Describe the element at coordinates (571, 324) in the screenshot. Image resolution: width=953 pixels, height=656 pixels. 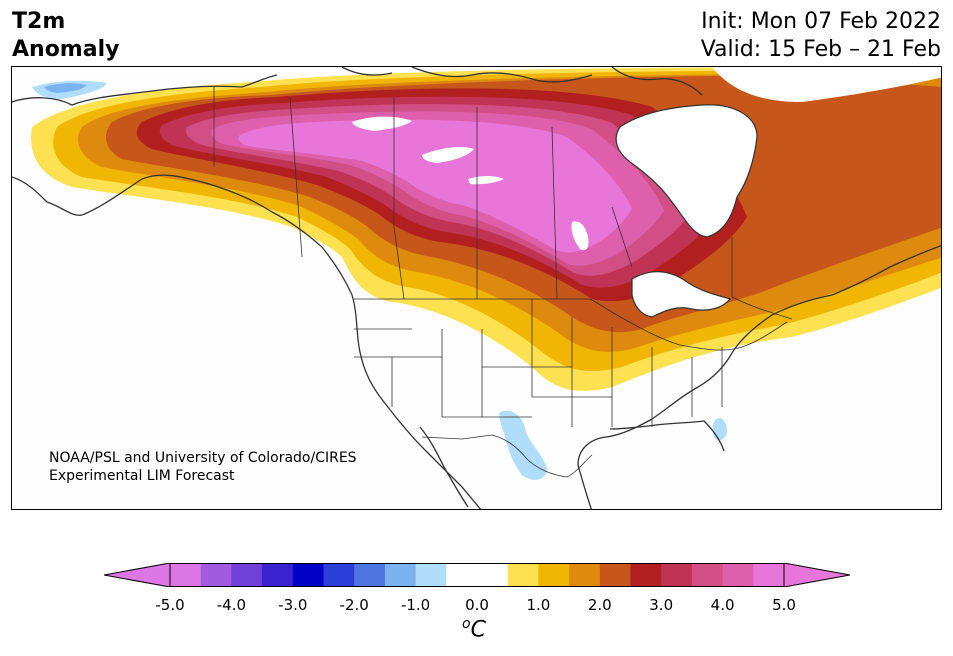
I see `canada-us-border` at that location.